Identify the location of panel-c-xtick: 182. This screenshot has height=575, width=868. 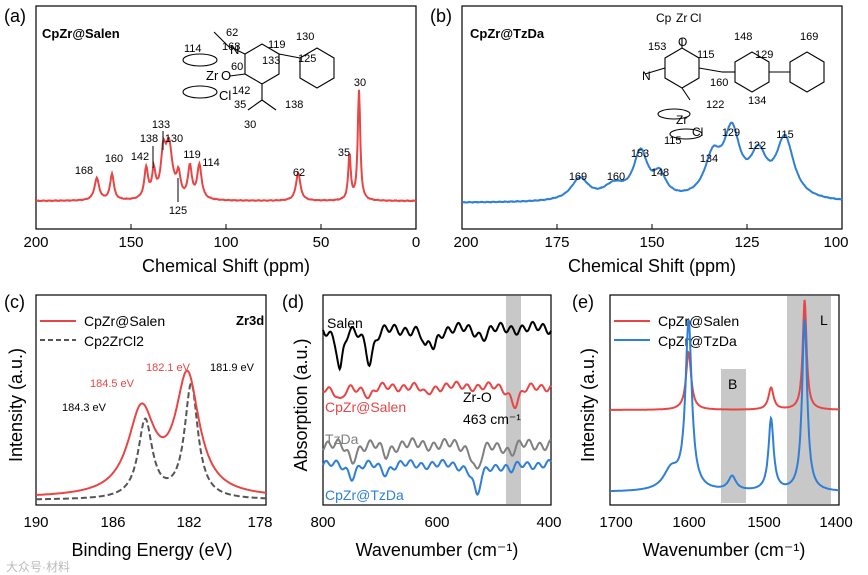
(188, 522).